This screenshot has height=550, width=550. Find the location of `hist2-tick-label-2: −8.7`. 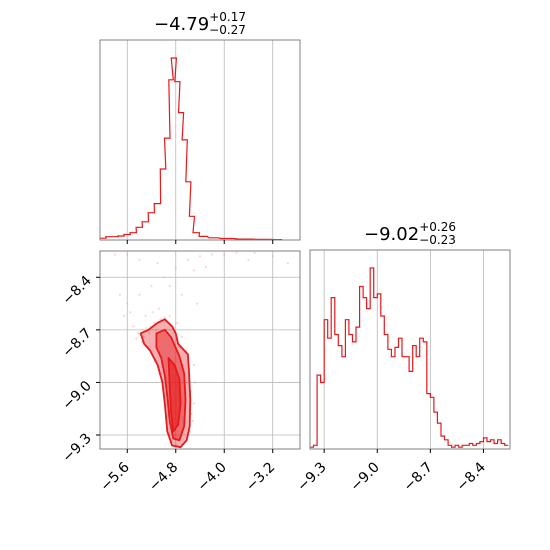

hist2-tick-label-2: −8.7 is located at coordinates (418, 476).